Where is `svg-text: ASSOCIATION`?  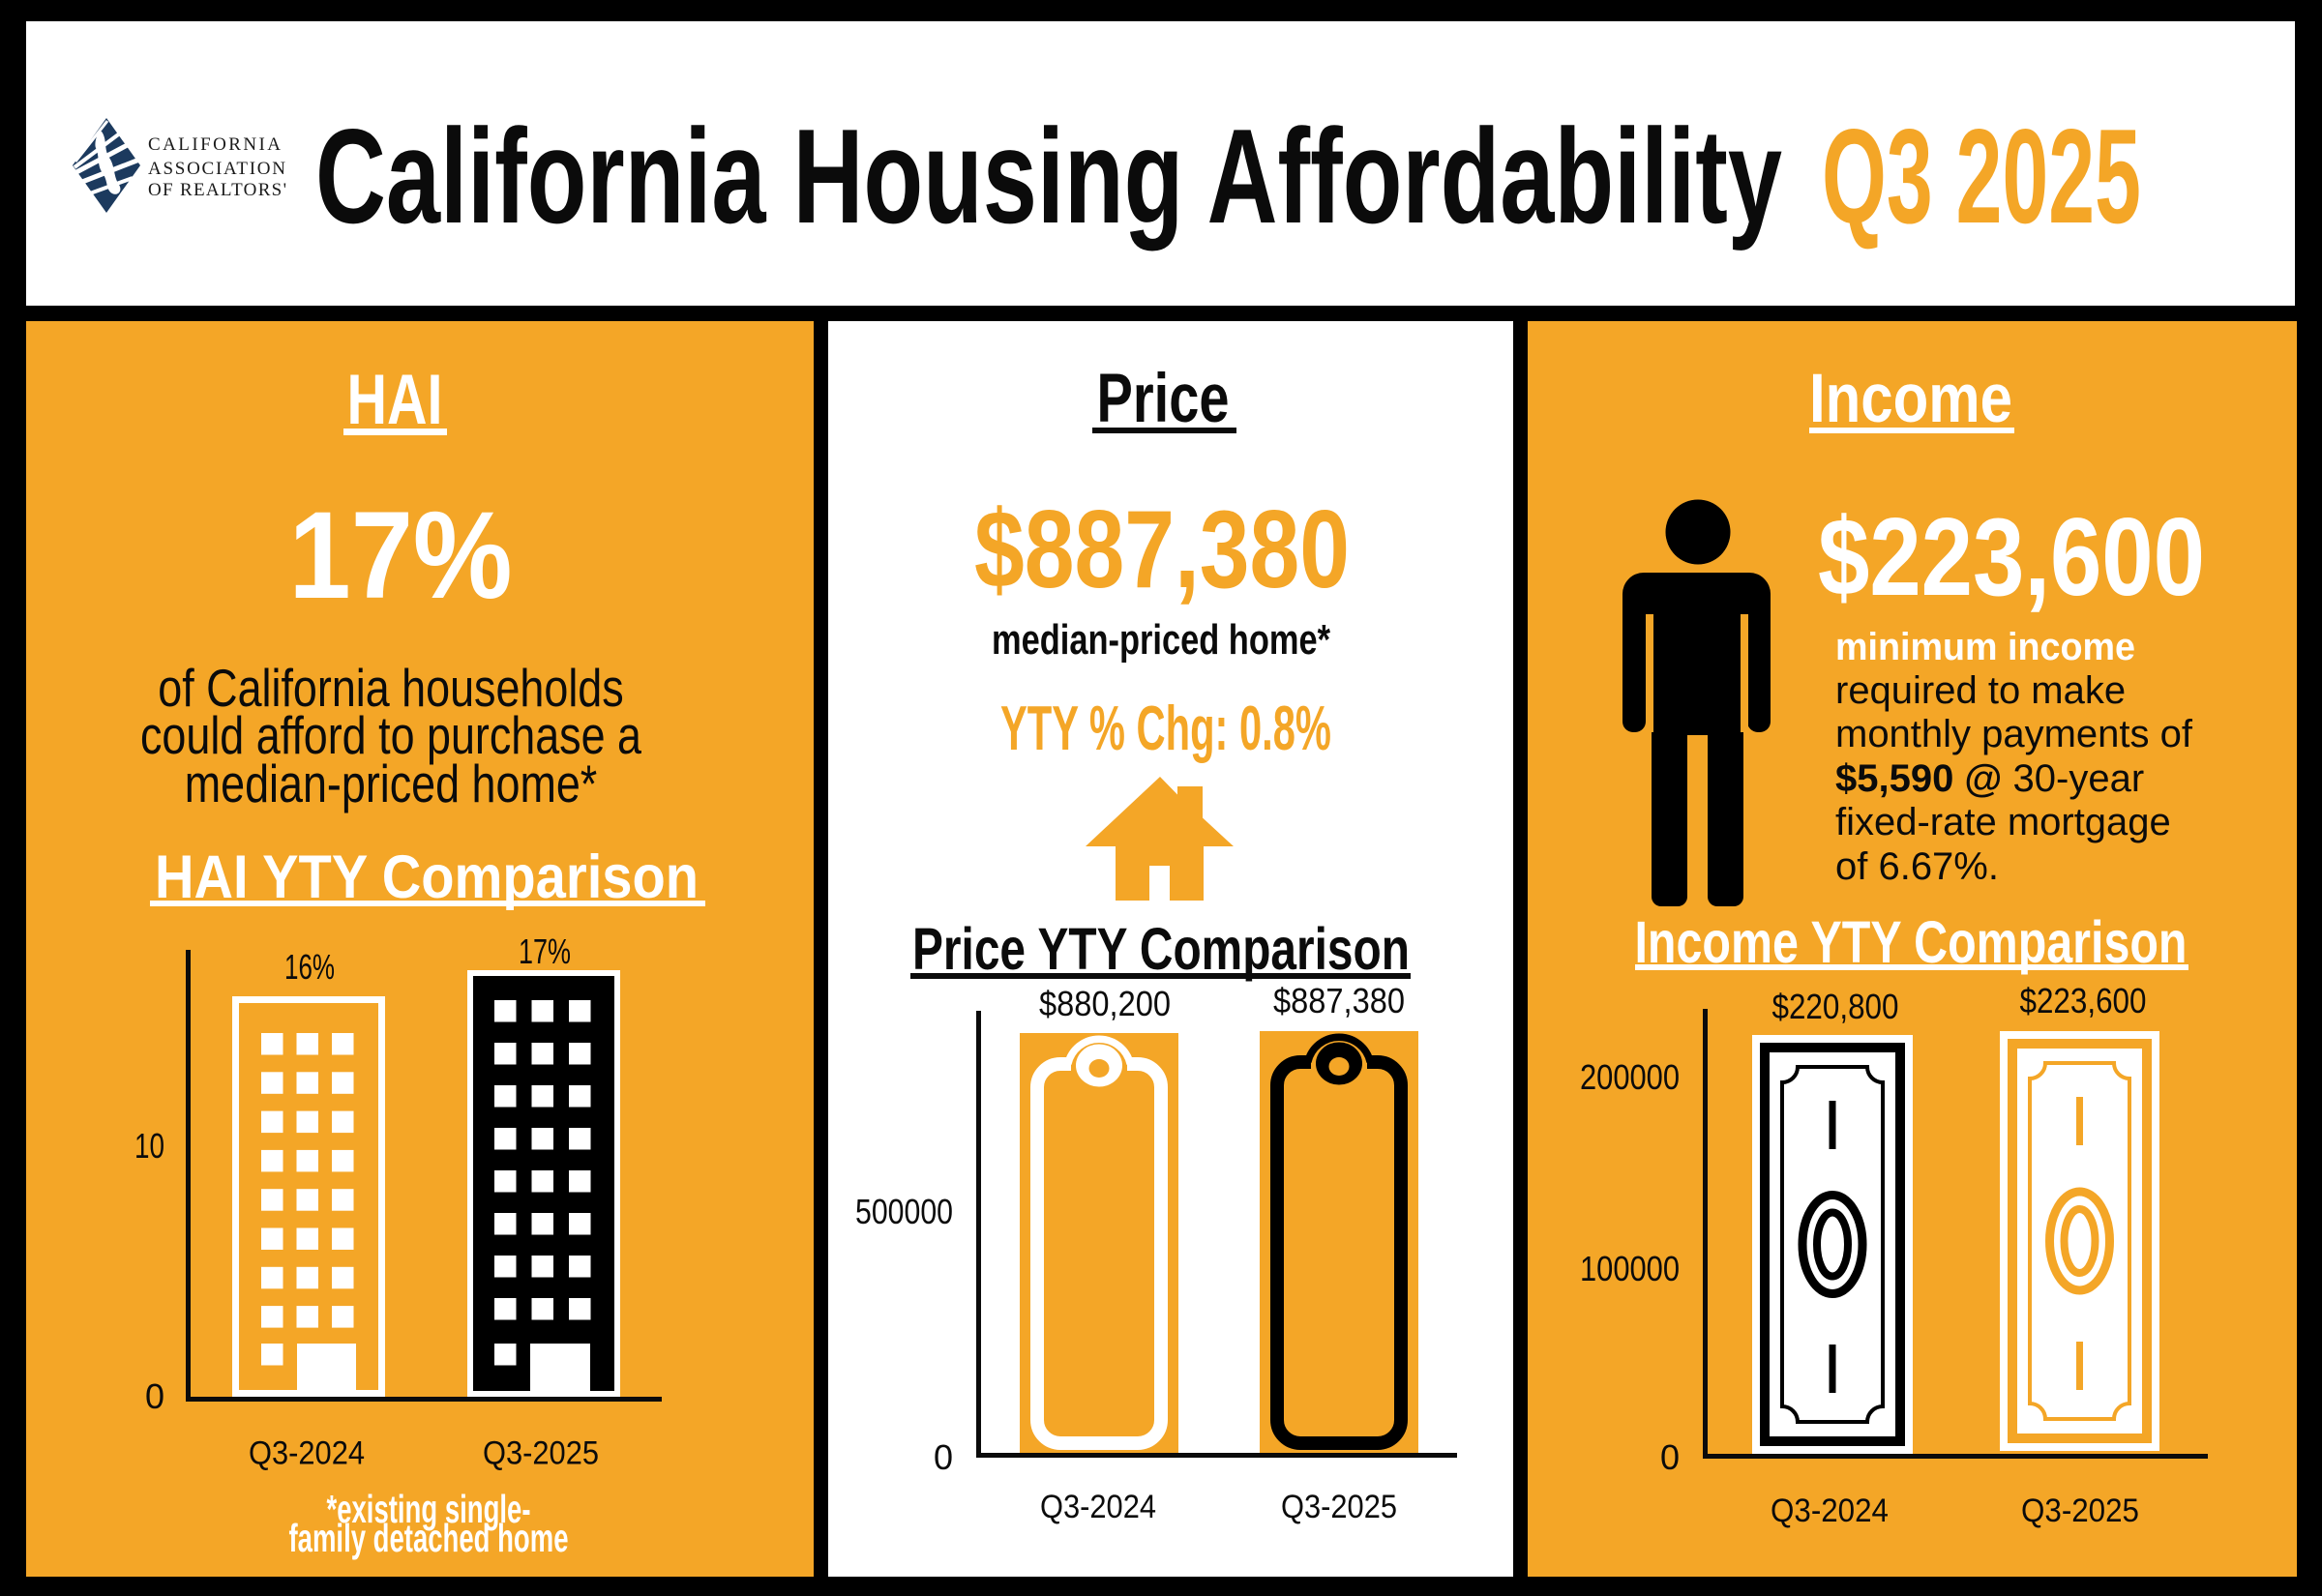
svg-text: ASSOCIATION is located at coordinates (216, 169).